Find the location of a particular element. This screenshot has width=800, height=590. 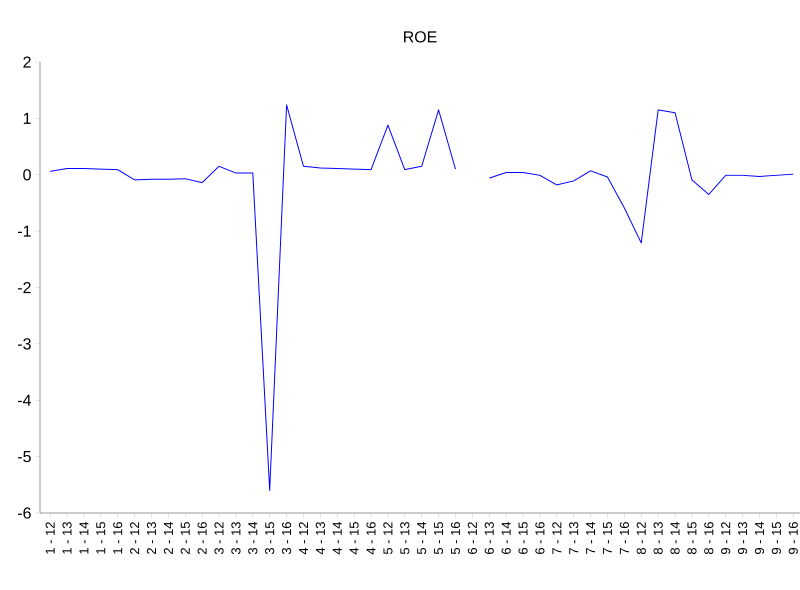

x-tick-label: 7 - 15 is located at coordinates (607, 538).